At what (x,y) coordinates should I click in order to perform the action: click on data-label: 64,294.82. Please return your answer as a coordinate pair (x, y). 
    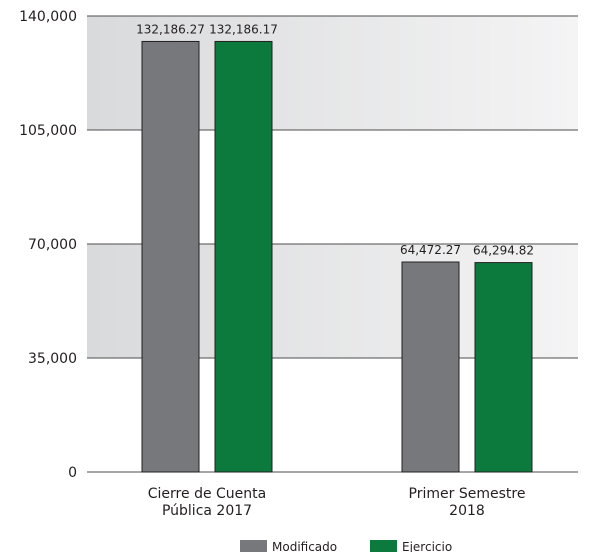
    Looking at the image, I should click on (503, 251).